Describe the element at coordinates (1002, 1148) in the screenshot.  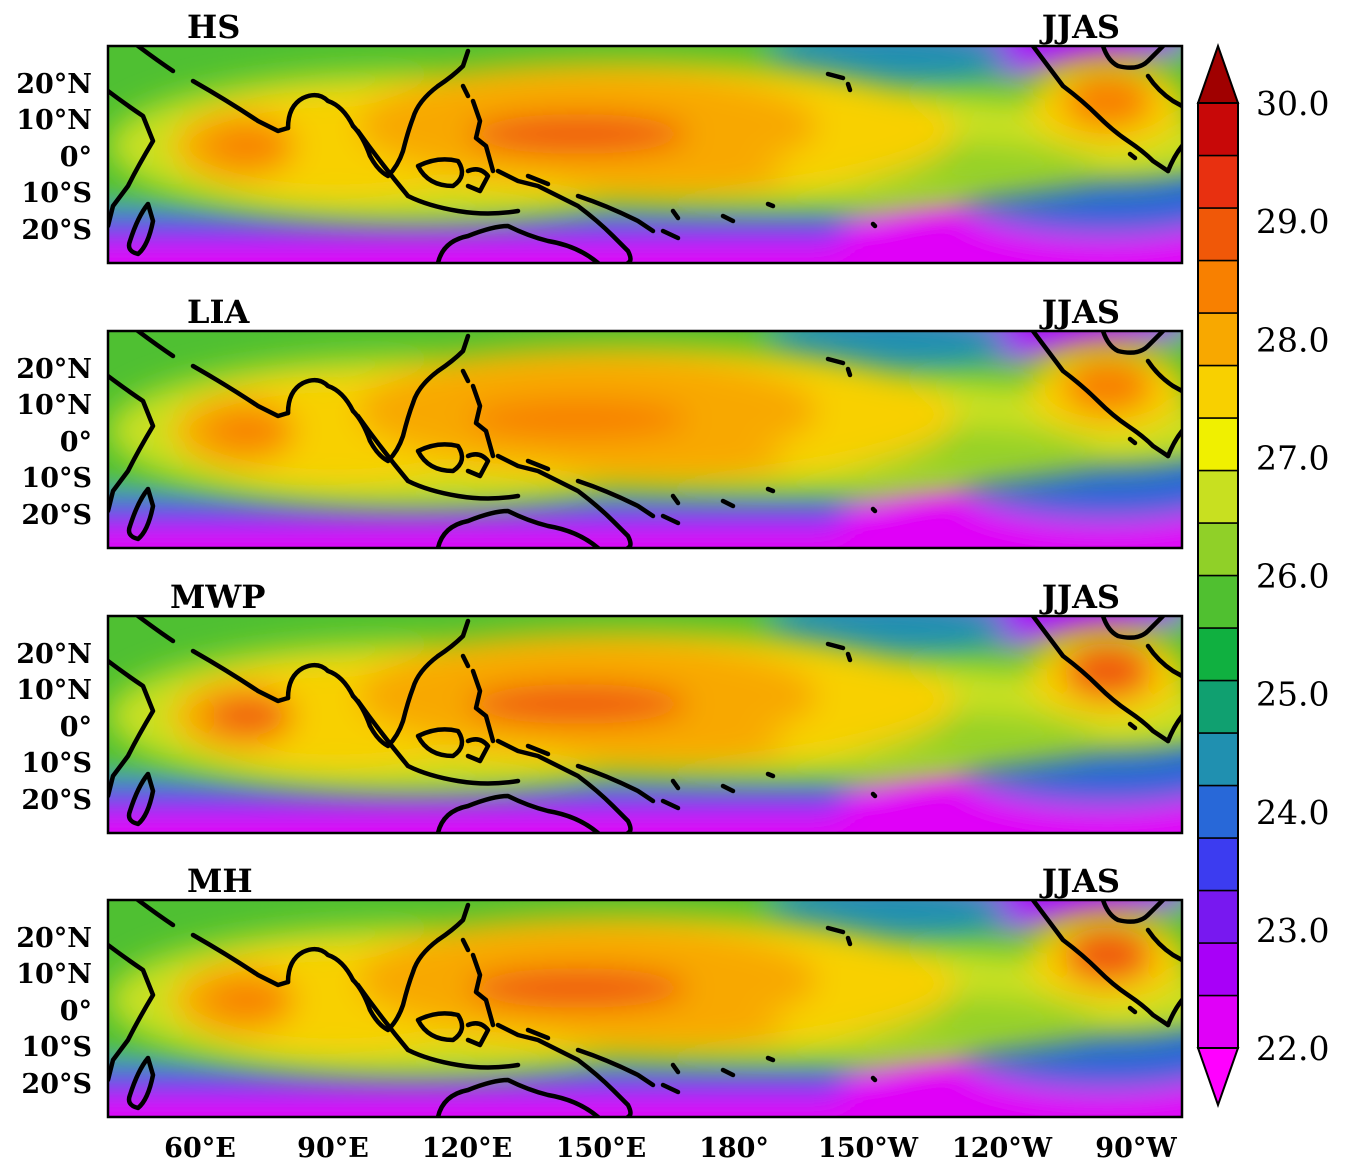
I see `lon-tick-label: 120°W` at that location.